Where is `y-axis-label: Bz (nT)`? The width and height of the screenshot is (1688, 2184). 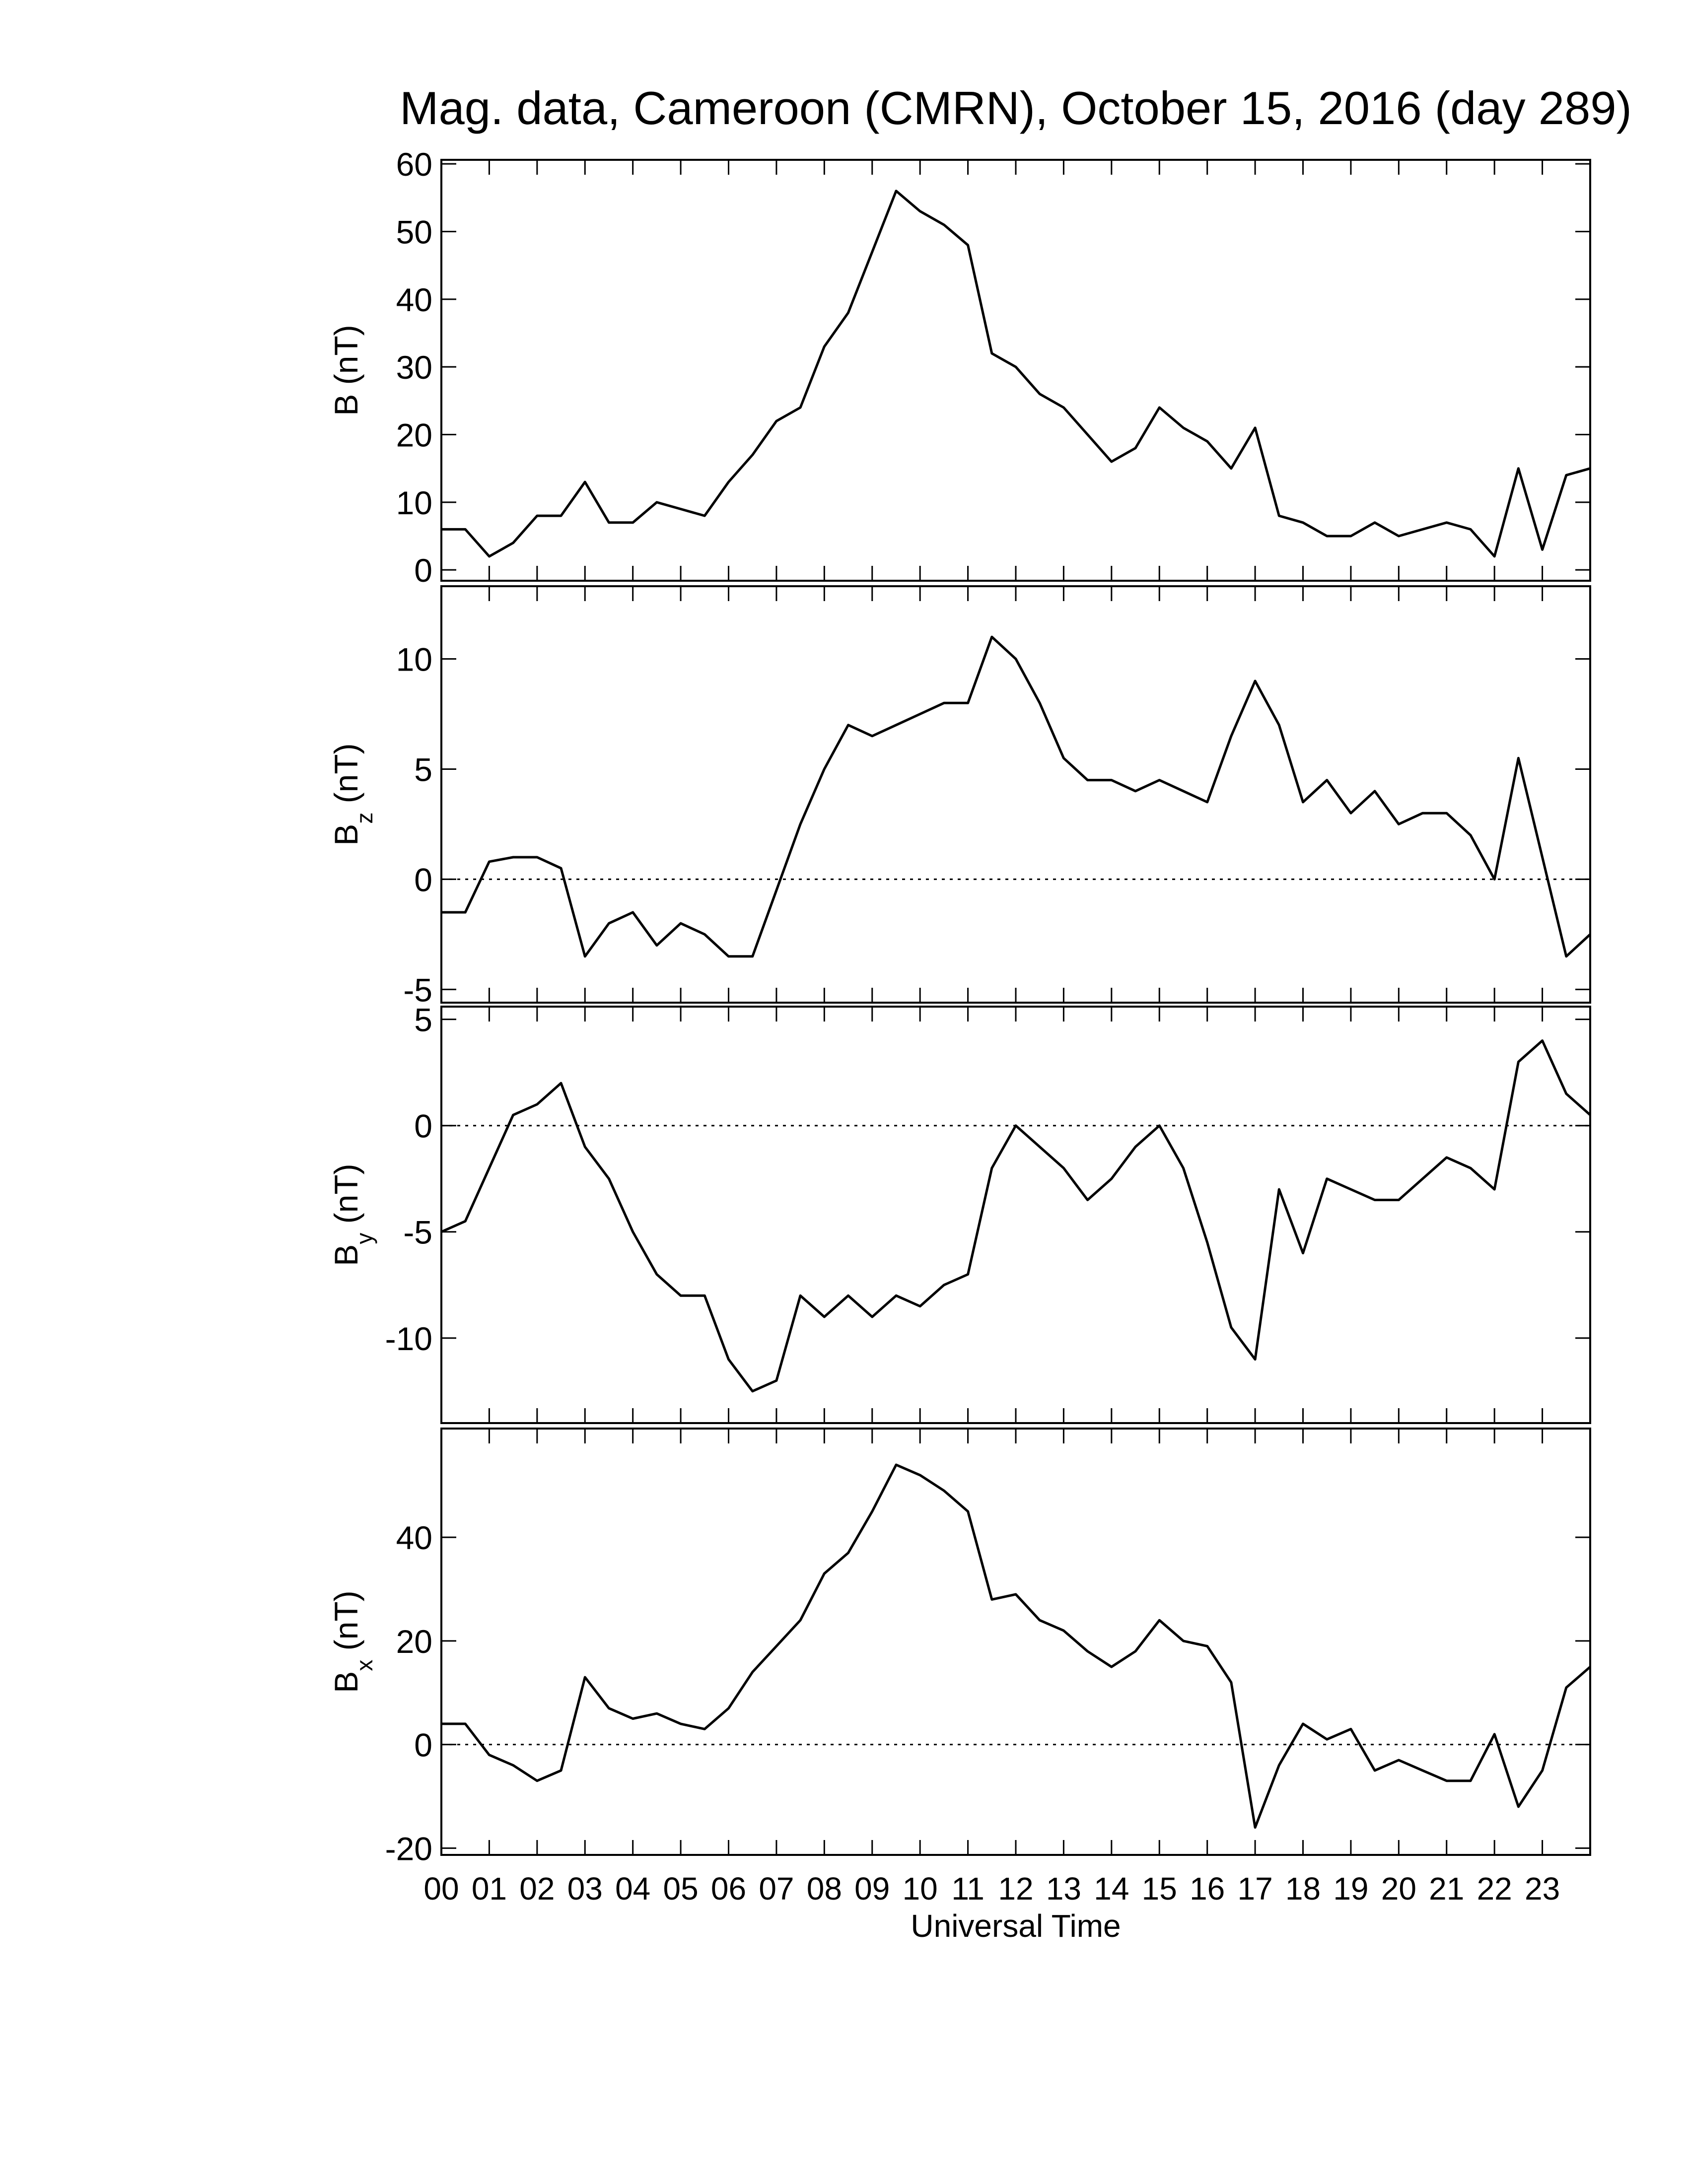
y-axis-label: Bz (nT) is located at coordinates (352, 794).